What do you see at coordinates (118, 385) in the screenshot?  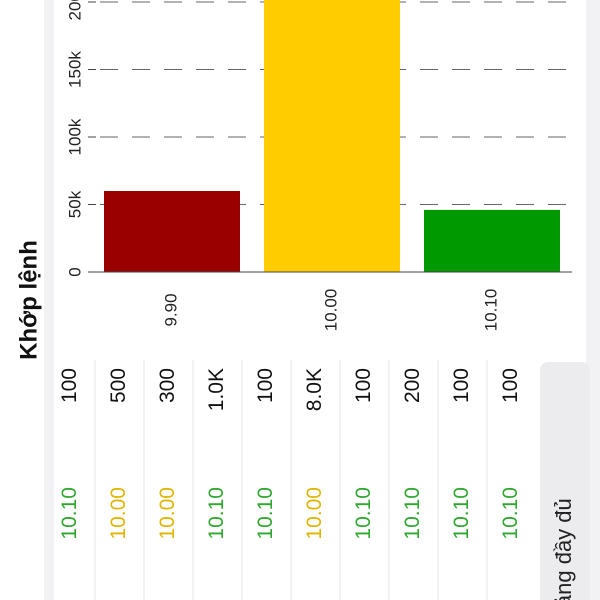 I see `trade-volume: 500` at bounding box center [118, 385].